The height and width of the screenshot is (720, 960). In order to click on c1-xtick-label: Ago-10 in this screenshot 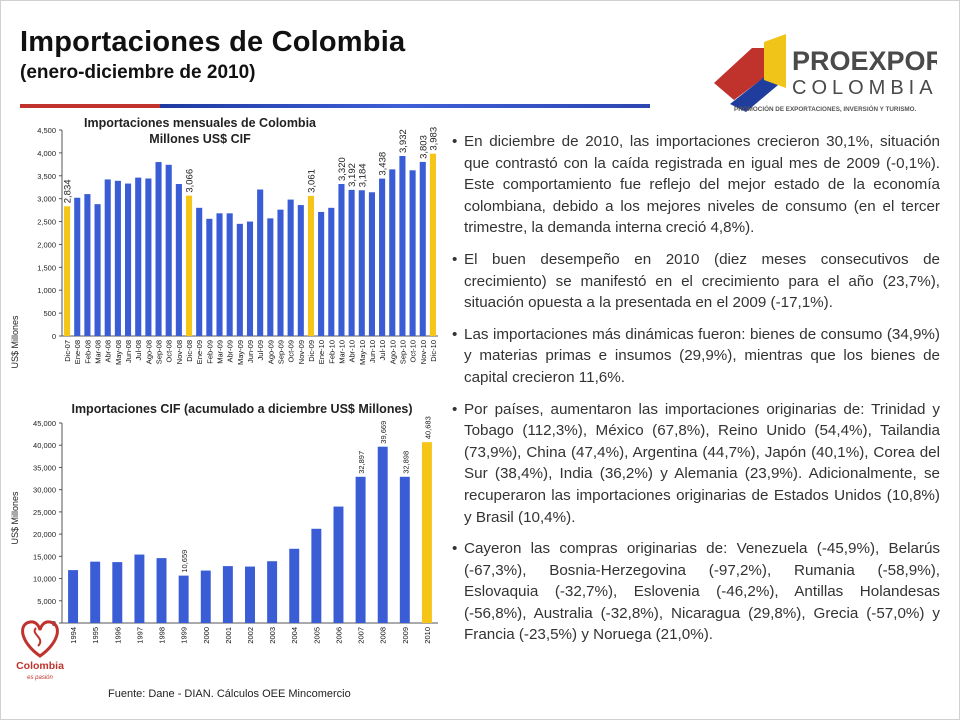, I will do `click(392, 352)`.